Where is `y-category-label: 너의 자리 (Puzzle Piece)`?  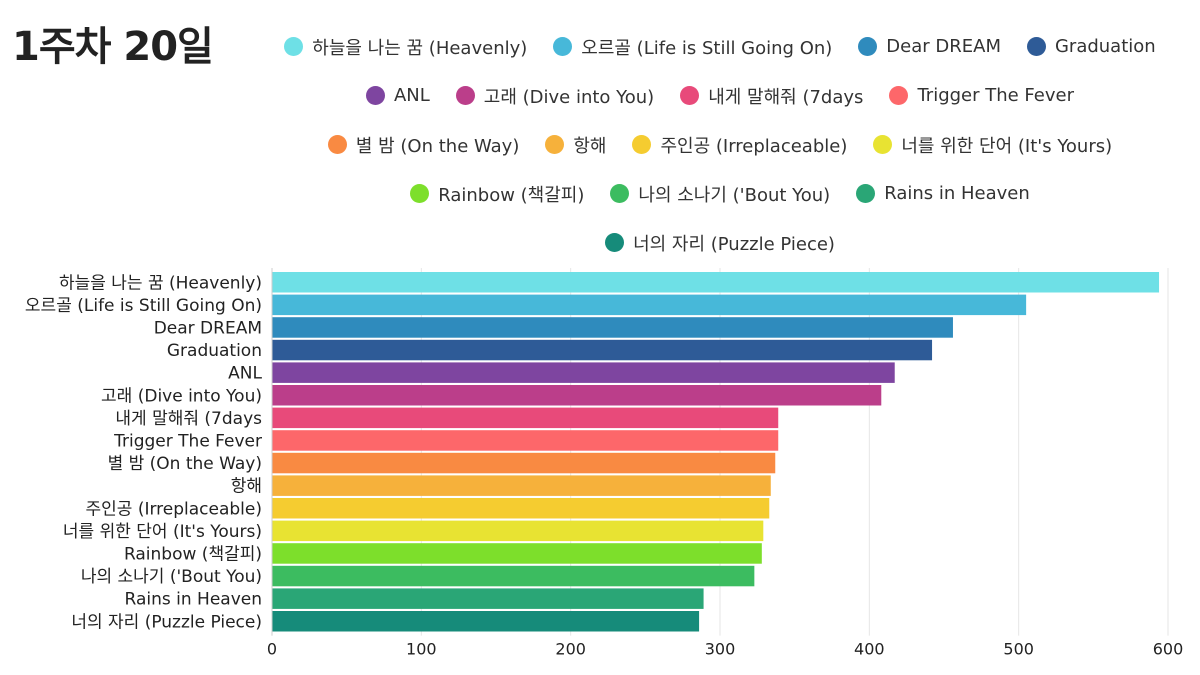 y-category-label: 너의 자리 (Puzzle Piece) is located at coordinates (166, 622).